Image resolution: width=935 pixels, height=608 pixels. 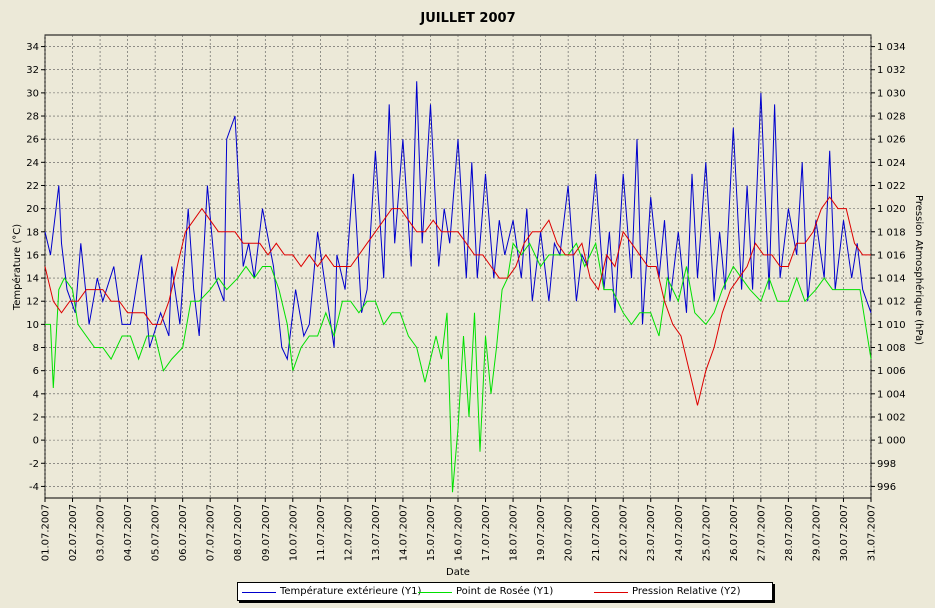 I want to click on y-left-tick-label: 8, so click(x=36, y=348).